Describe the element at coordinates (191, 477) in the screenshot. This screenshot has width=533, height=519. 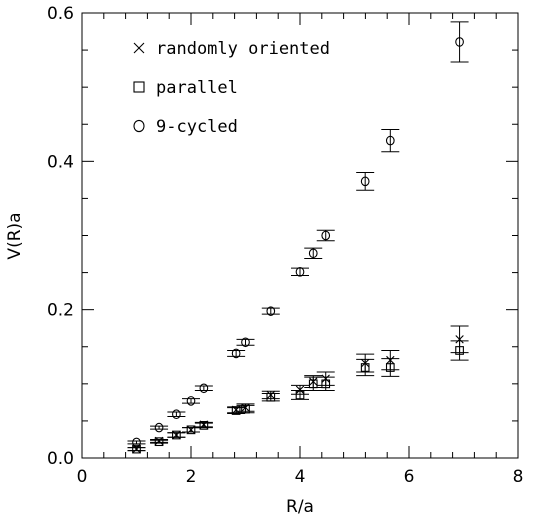
I see `x-tick-label: 2` at that location.